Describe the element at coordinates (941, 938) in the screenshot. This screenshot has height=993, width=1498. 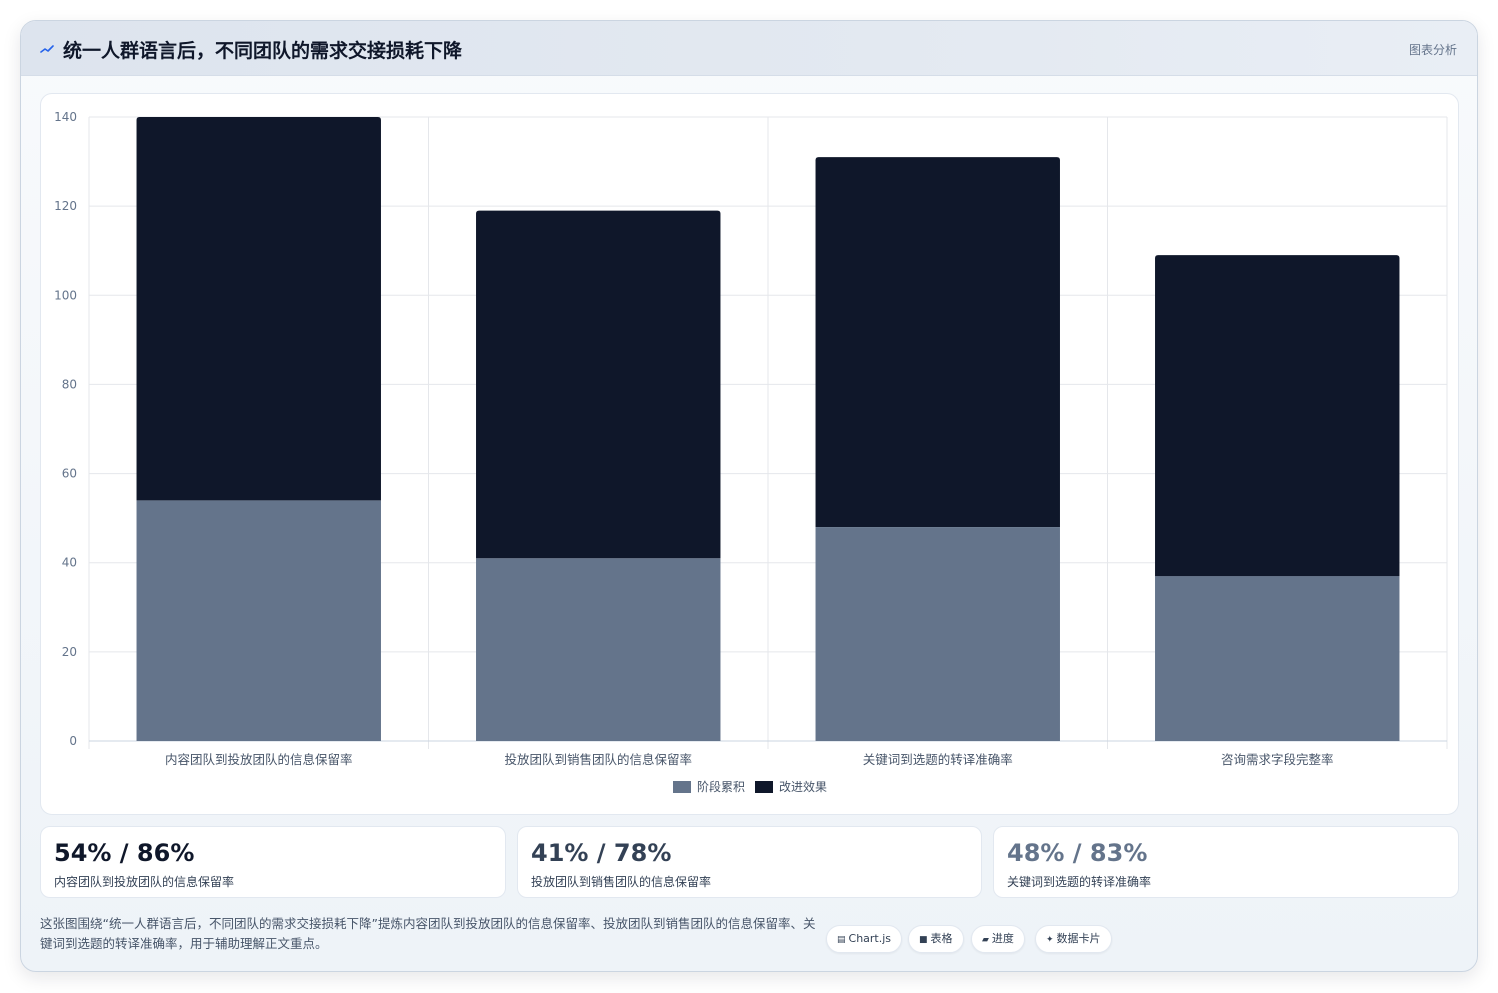
I see `chip-label: 表格` at that location.